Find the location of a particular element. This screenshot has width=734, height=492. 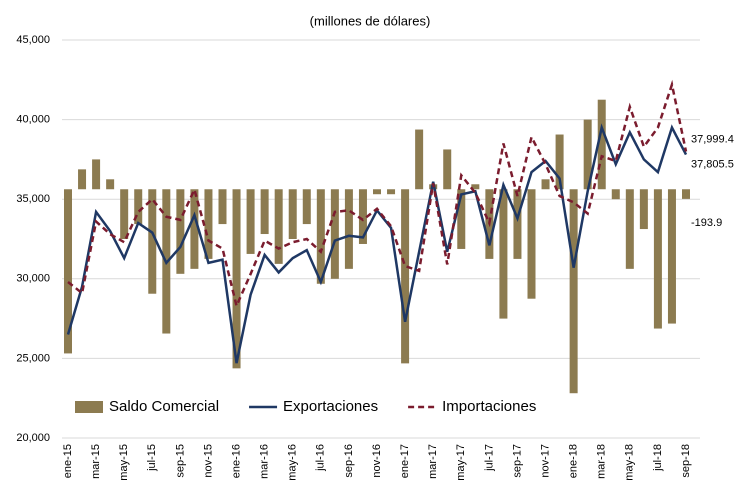

y-tick-label: 45,000 is located at coordinates (33, 40).